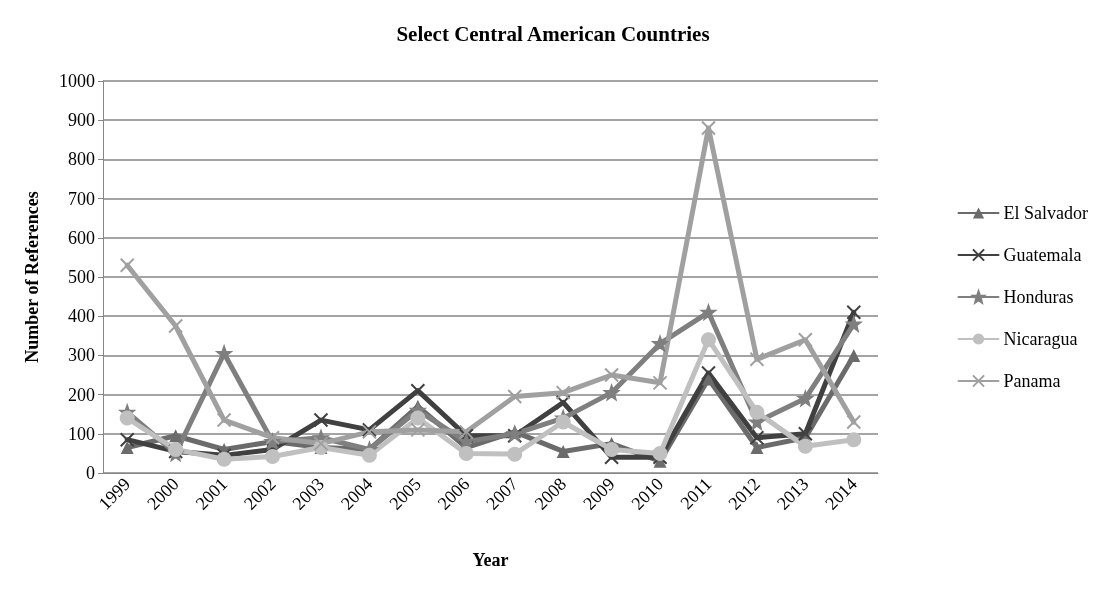 The height and width of the screenshot is (594, 1106). What do you see at coordinates (1042, 255) in the screenshot?
I see `legend-label: Guatemala` at bounding box center [1042, 255].